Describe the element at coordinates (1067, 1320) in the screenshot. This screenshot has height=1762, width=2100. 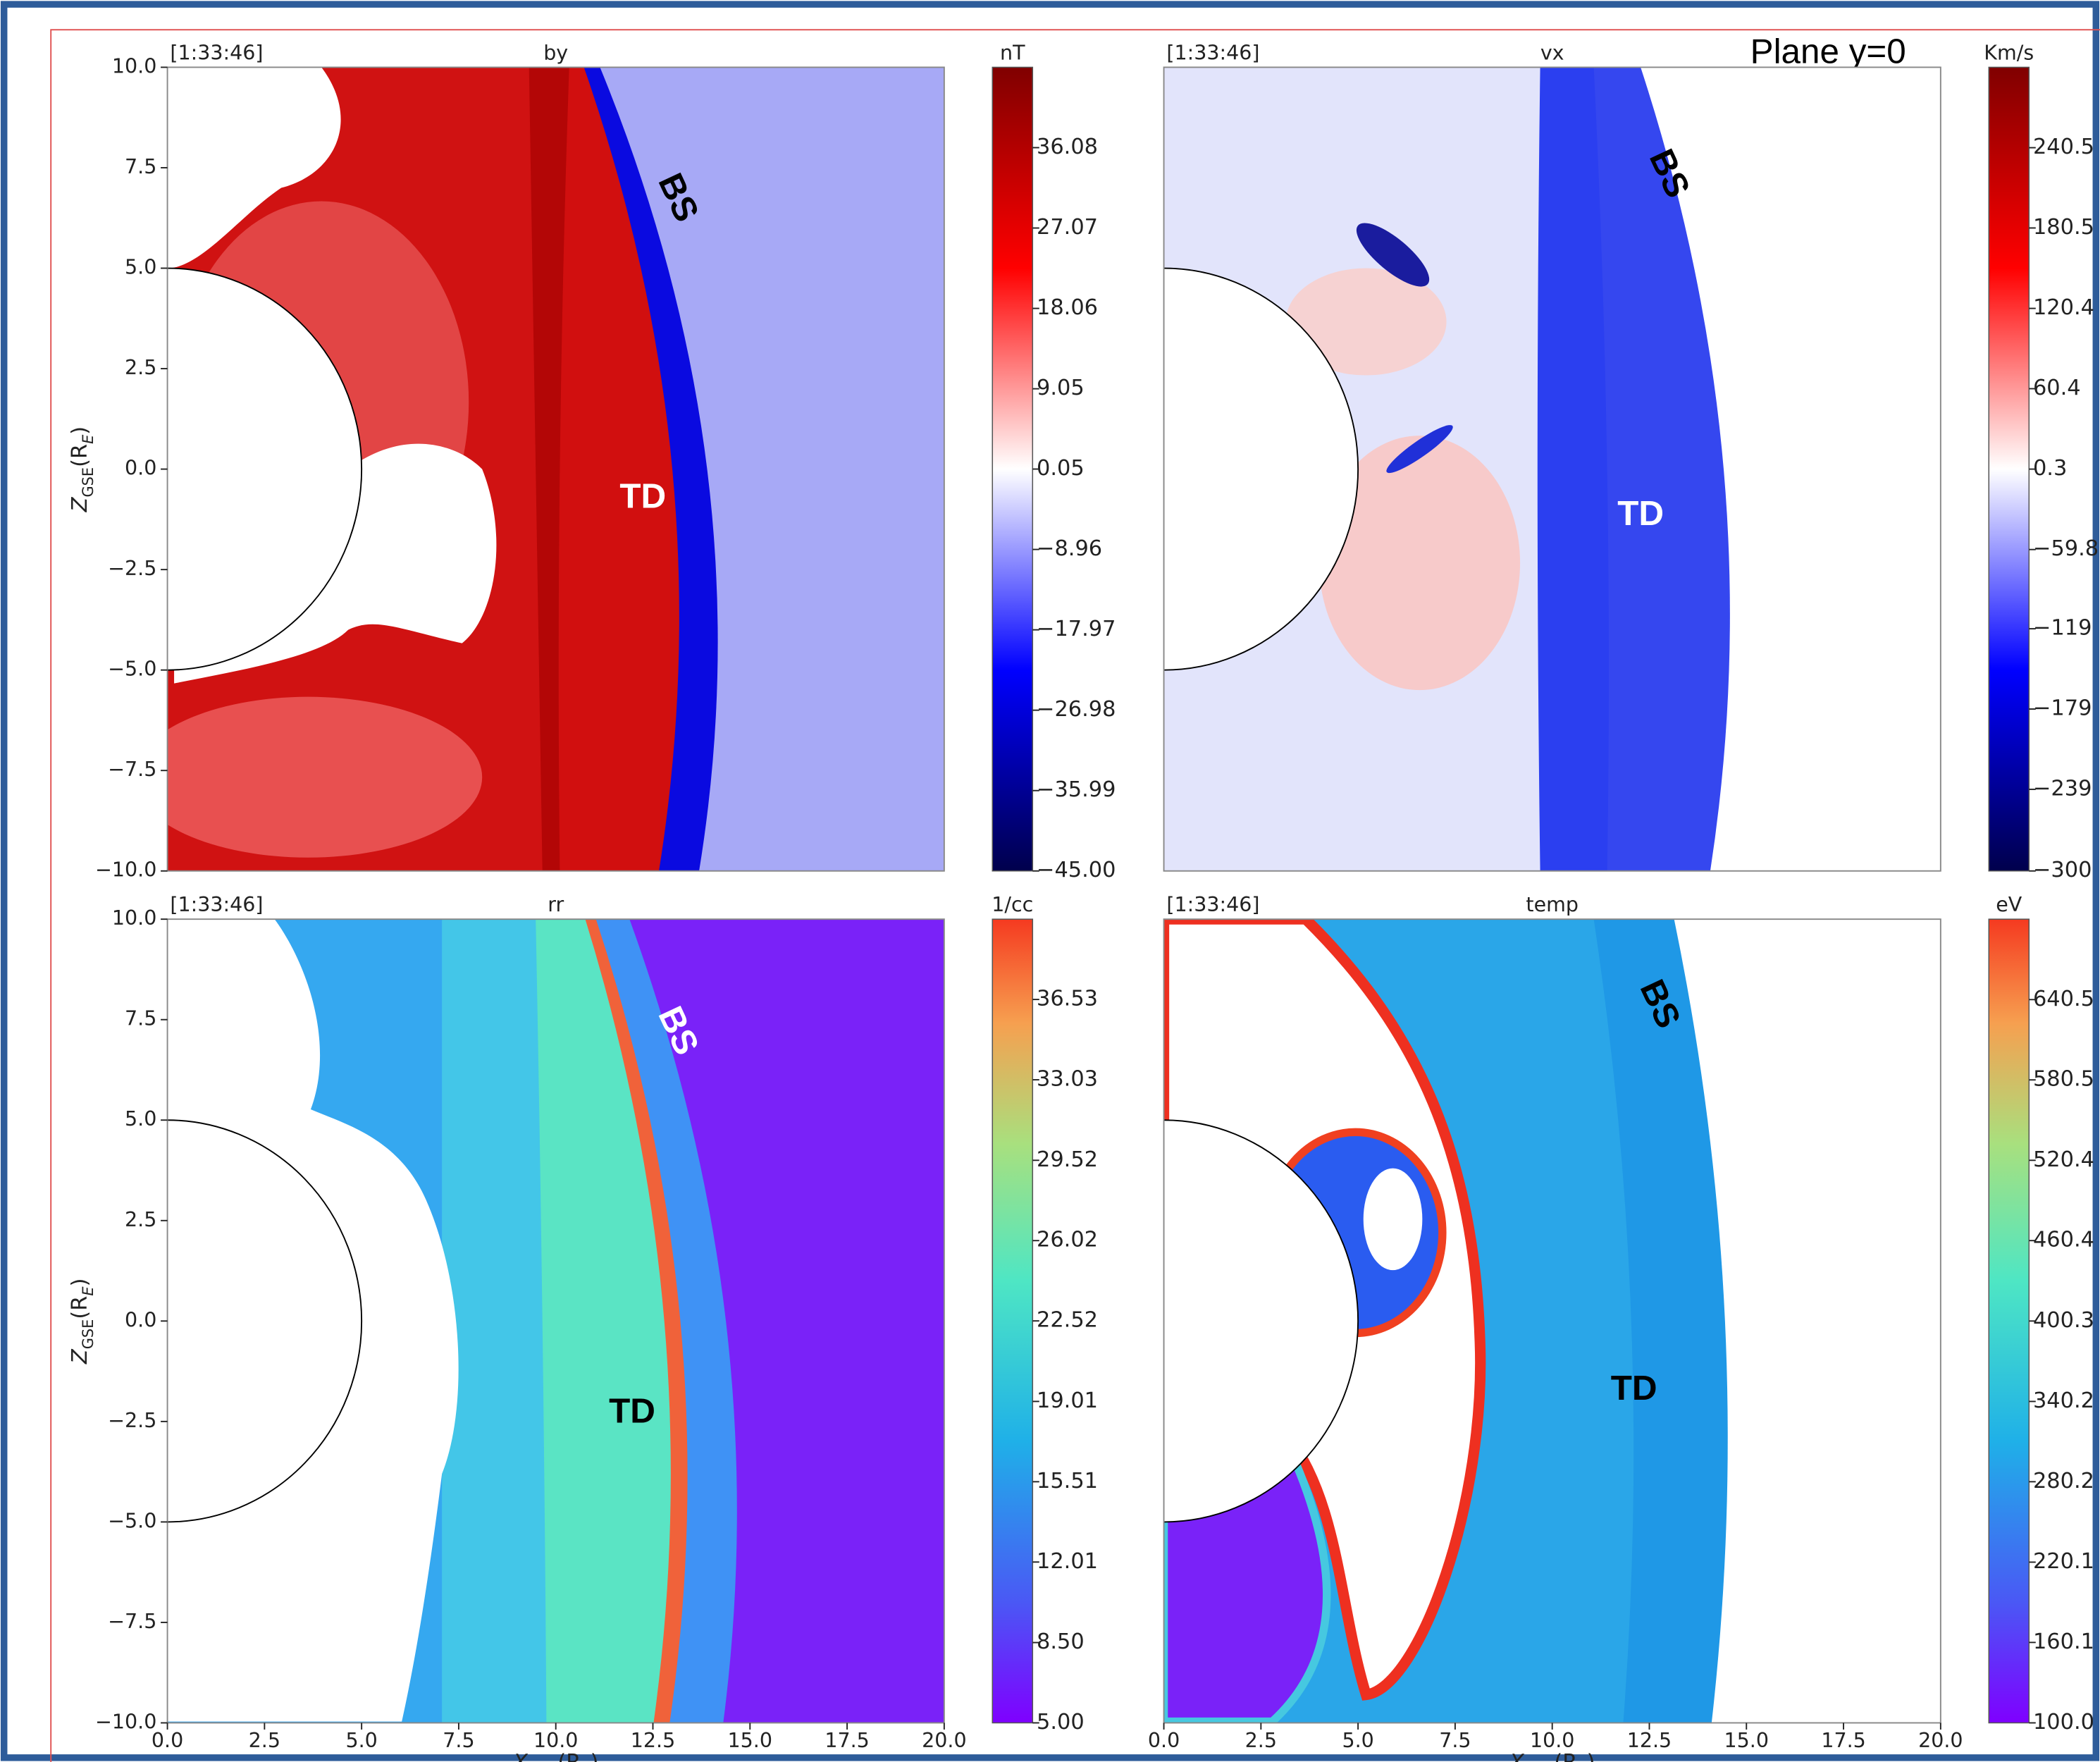
I see `colorbar-tick-label: 22.52` at that location.